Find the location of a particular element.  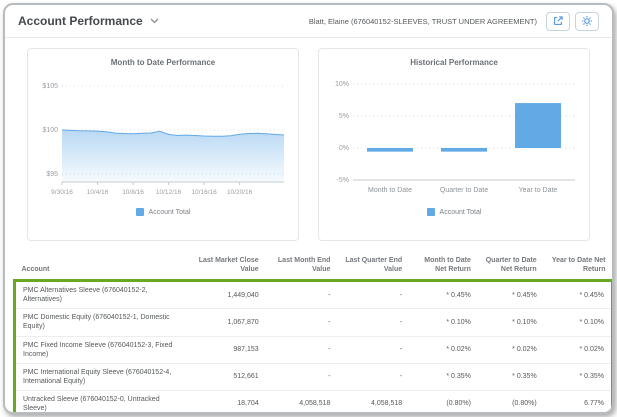

svg-text: Year to Date is located at coordinates (538, 190).